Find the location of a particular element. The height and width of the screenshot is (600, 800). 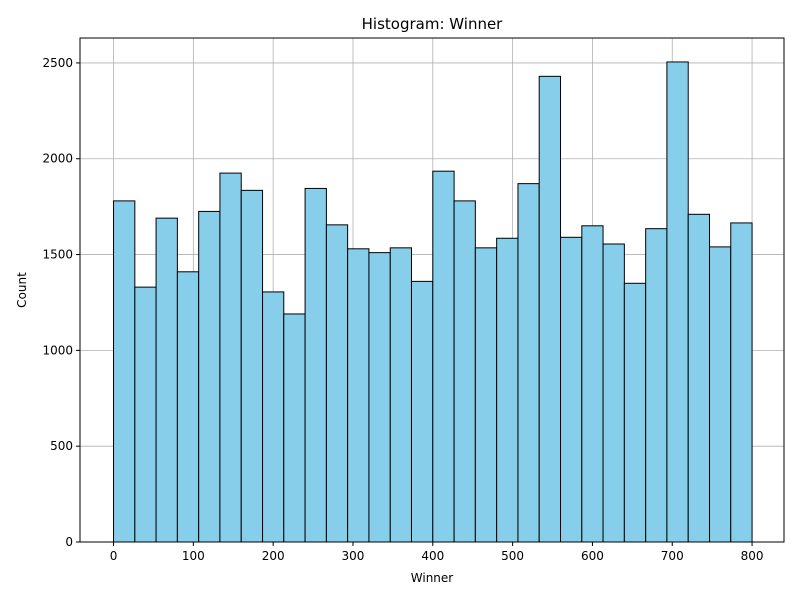

y-tick-label: 1500 is located at coordinates (57, 255).